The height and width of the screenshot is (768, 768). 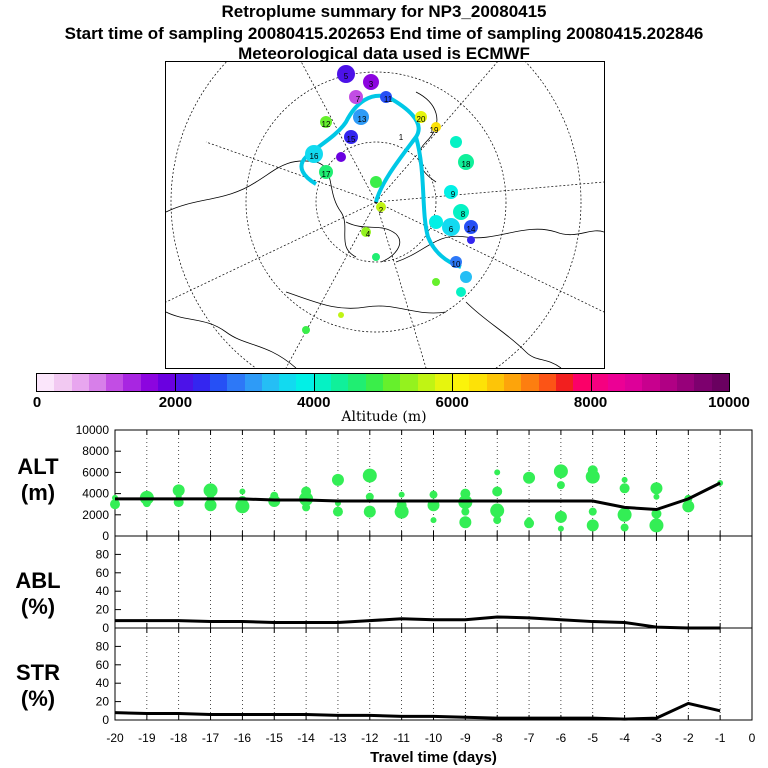 I want to click on cluster-label: 20, so click(x=421, y=119).